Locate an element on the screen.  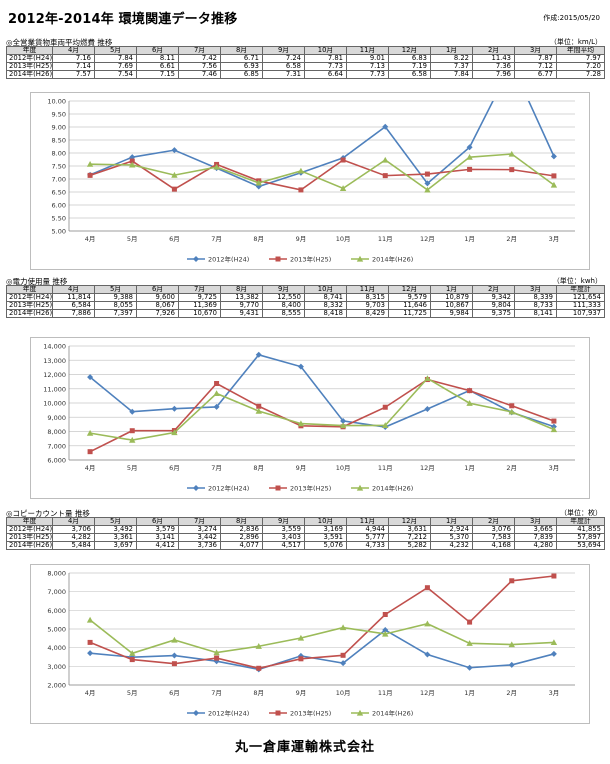
x-tick-label: 10月 is located at coordinates (343, 239).